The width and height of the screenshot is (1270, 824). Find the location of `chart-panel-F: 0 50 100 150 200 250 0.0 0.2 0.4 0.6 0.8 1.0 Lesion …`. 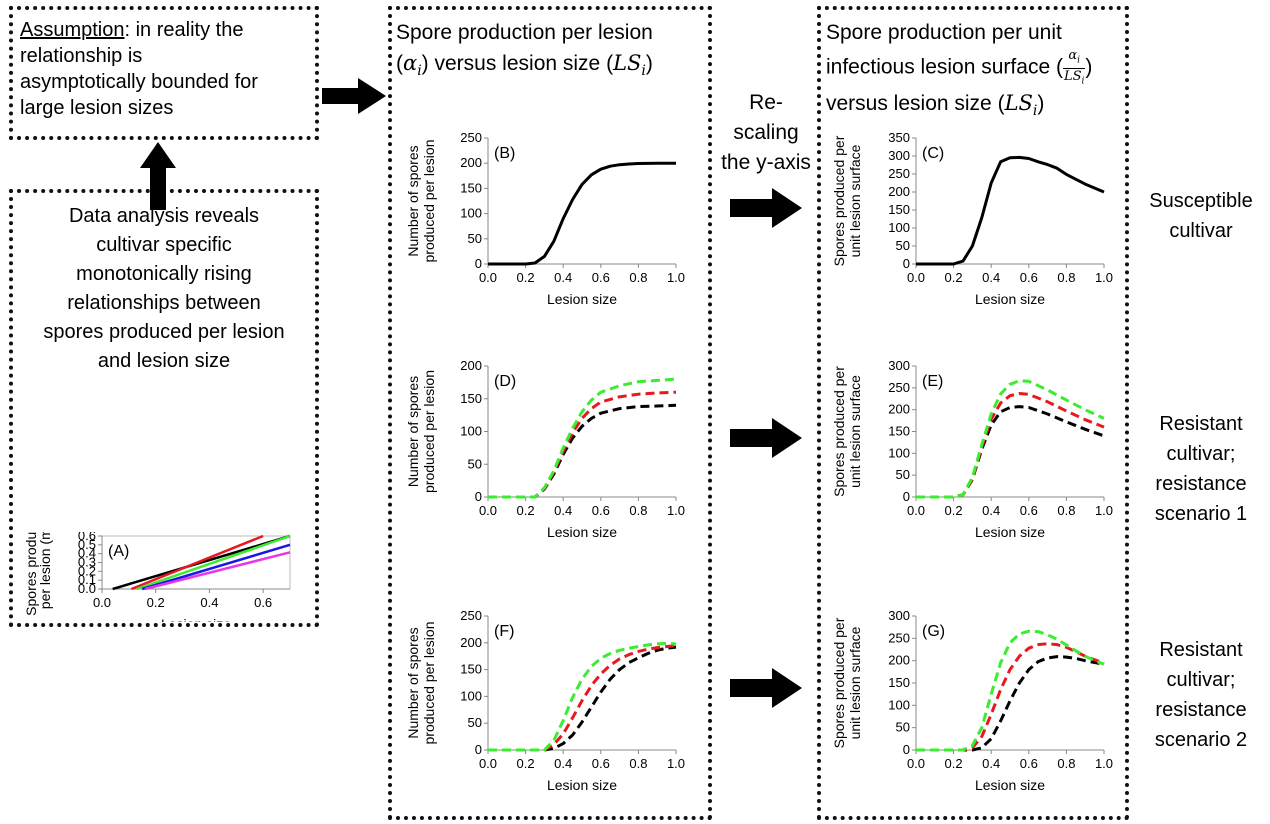

chart-panel-F: 0 50 100 150 200 250 0.0 0.2 0.4 0.6 0.8 1.0 Lesion … is located at coordinates (545, 701).